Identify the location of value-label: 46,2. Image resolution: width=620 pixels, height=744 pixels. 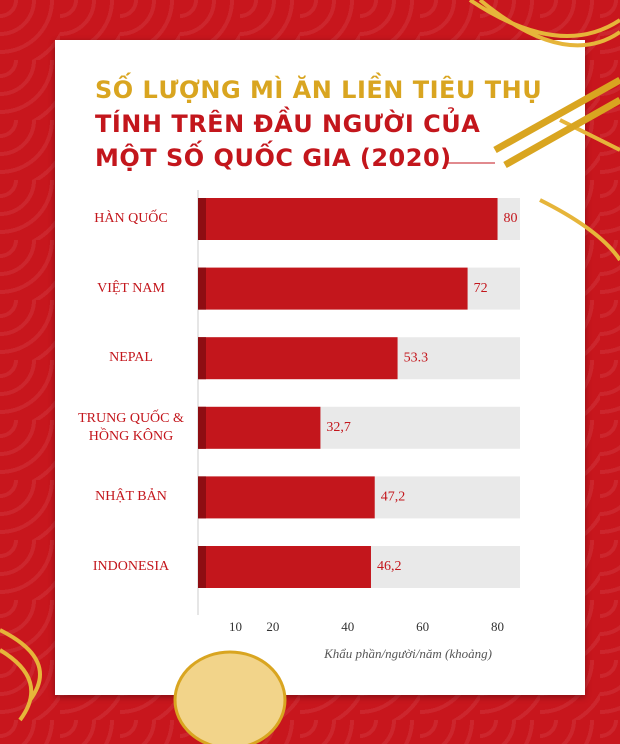
(389, 566).